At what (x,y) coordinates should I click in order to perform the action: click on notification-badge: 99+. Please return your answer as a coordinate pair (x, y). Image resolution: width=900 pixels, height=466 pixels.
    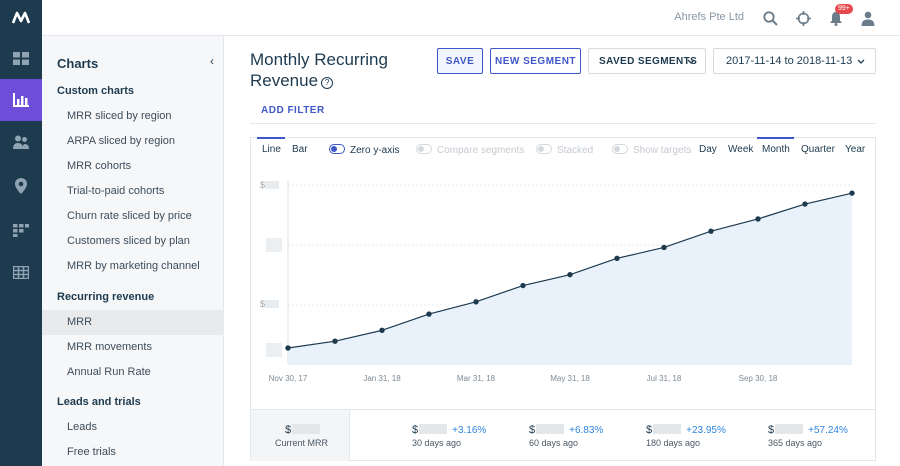
    Looking at the image, I should click on (844, 9).